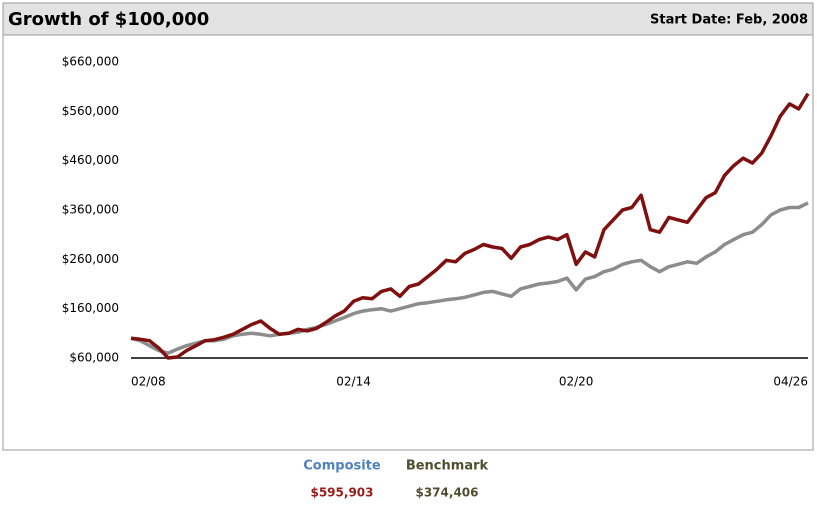 The height and width of the screenshot is (528, 817). What do you see at coordinates (446, 493) in the screenshot?
I see `legend-value: $374,406` at bounding box center [446, 493].